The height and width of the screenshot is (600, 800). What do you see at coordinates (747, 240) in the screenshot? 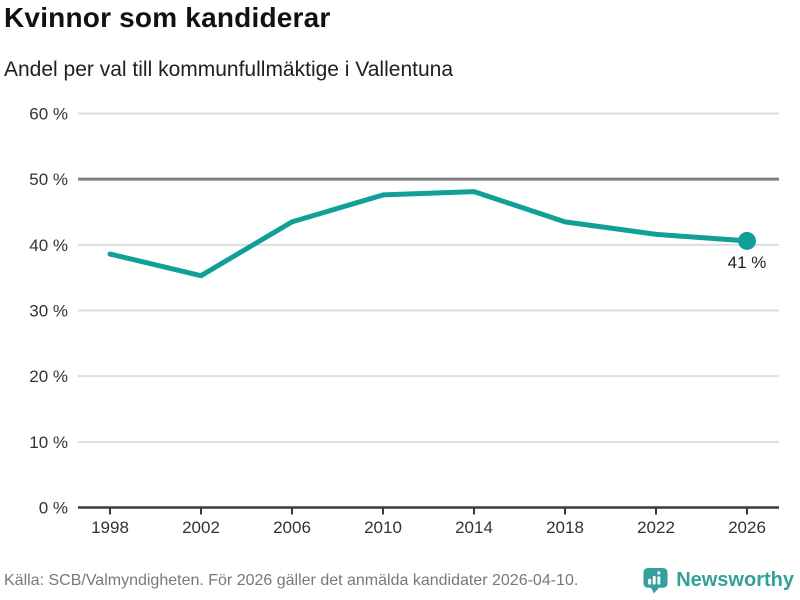
I see `end-point-dot` at bounding box center [747, 240].